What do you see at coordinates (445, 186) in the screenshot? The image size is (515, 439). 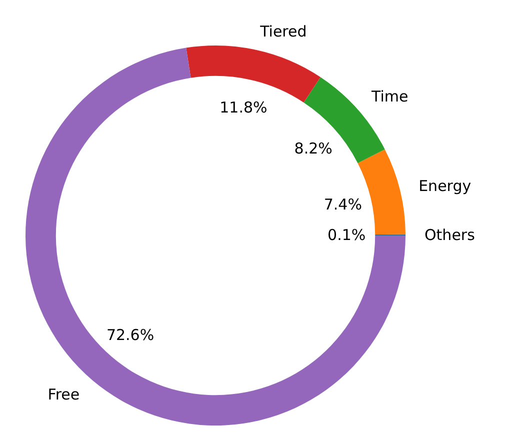 I see `slice-label: Energy` at bounding box center [445, 186].